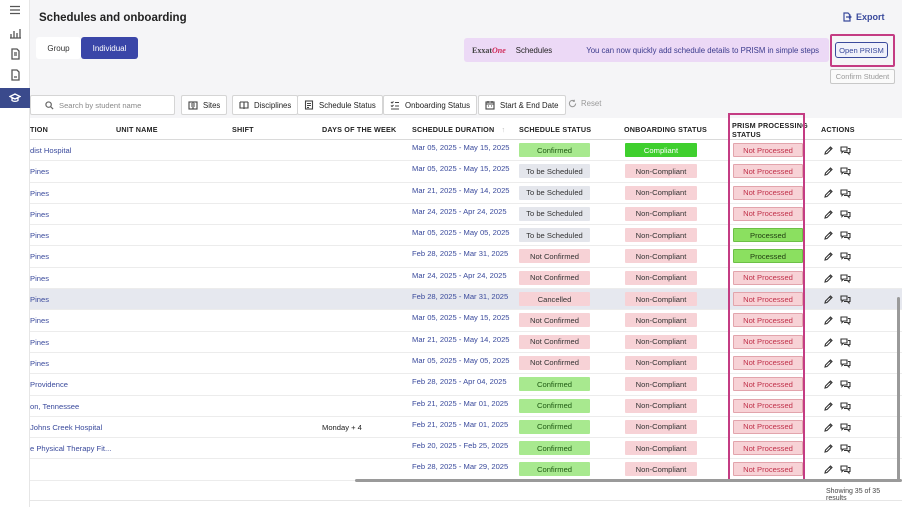 This screenshot has width=902, height=507. Describe the element at coordinates (55, 406) in the screenshot. I see `location-link: on, Tennessee` at that location.